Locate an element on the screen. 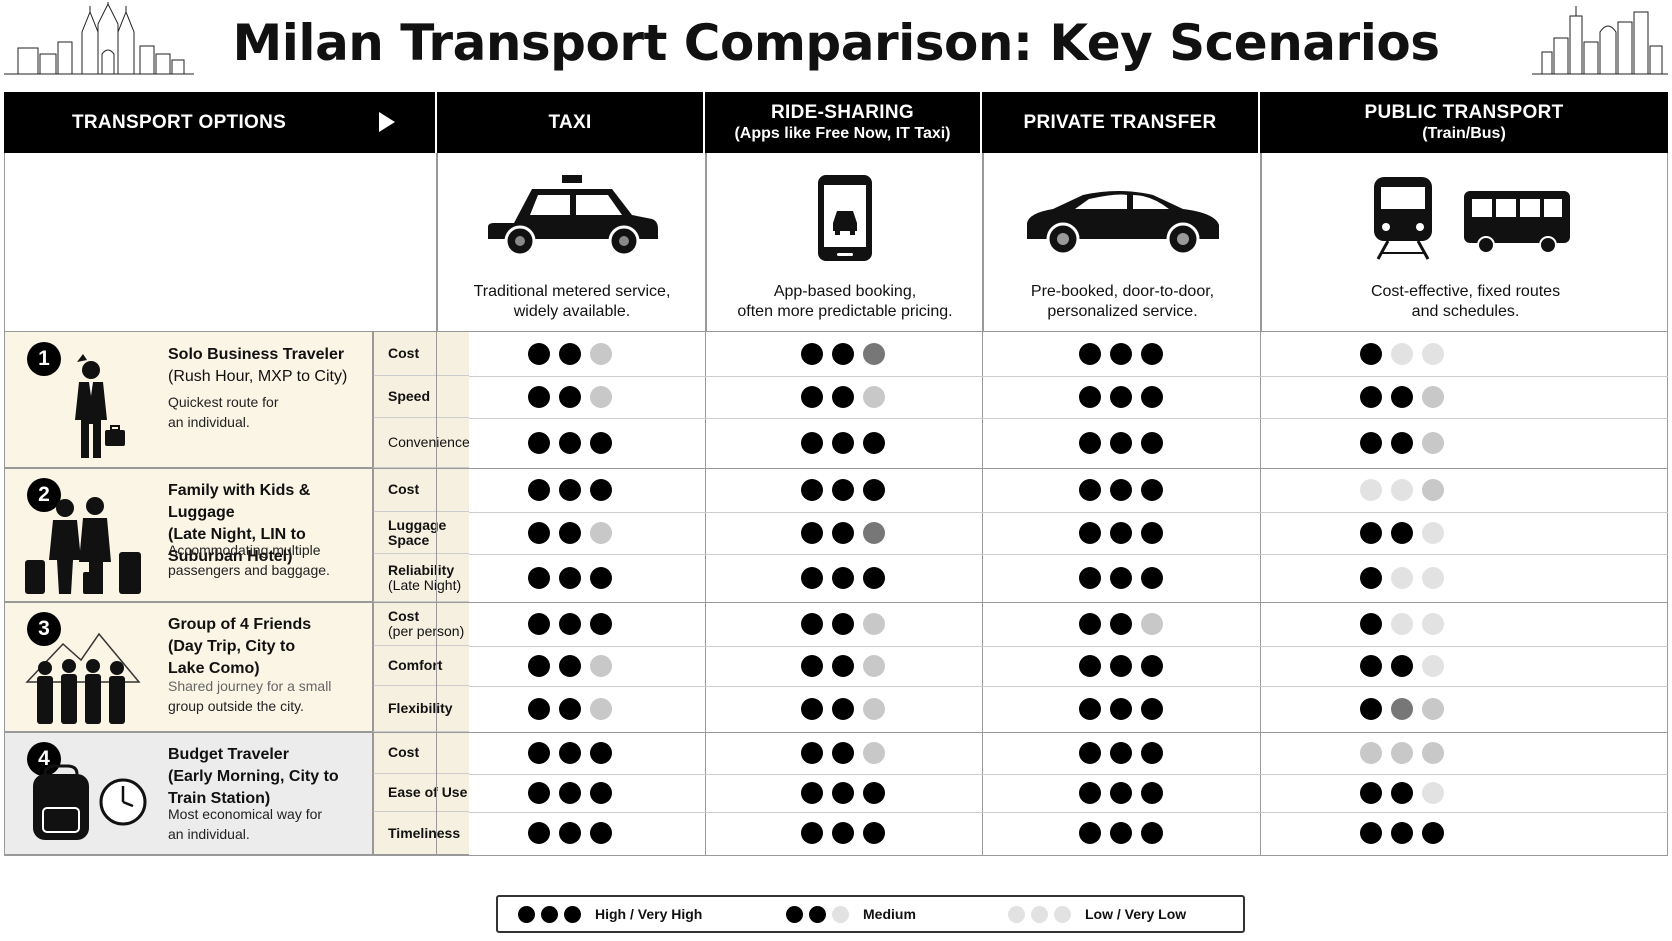 The width and height of the screenshot is (1672, 941). metric-label: Cost (per person) is located at coordinates (421, 624).